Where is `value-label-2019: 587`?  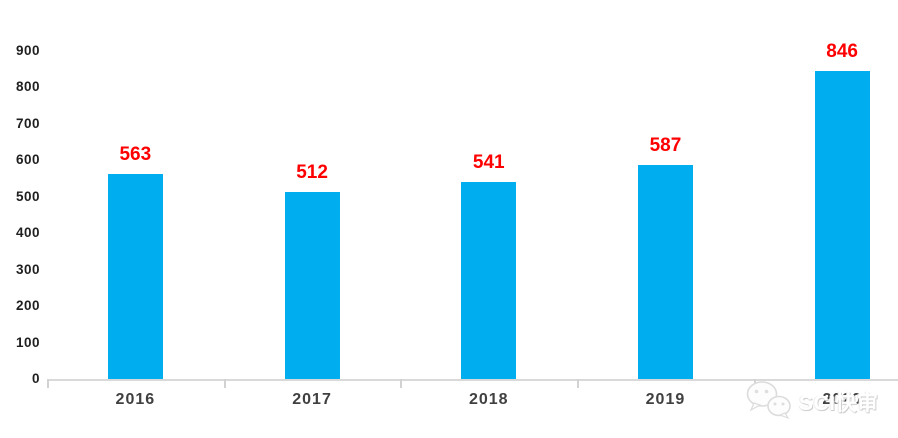 value-label-2019: 587 is located at coordinates (665, 146).